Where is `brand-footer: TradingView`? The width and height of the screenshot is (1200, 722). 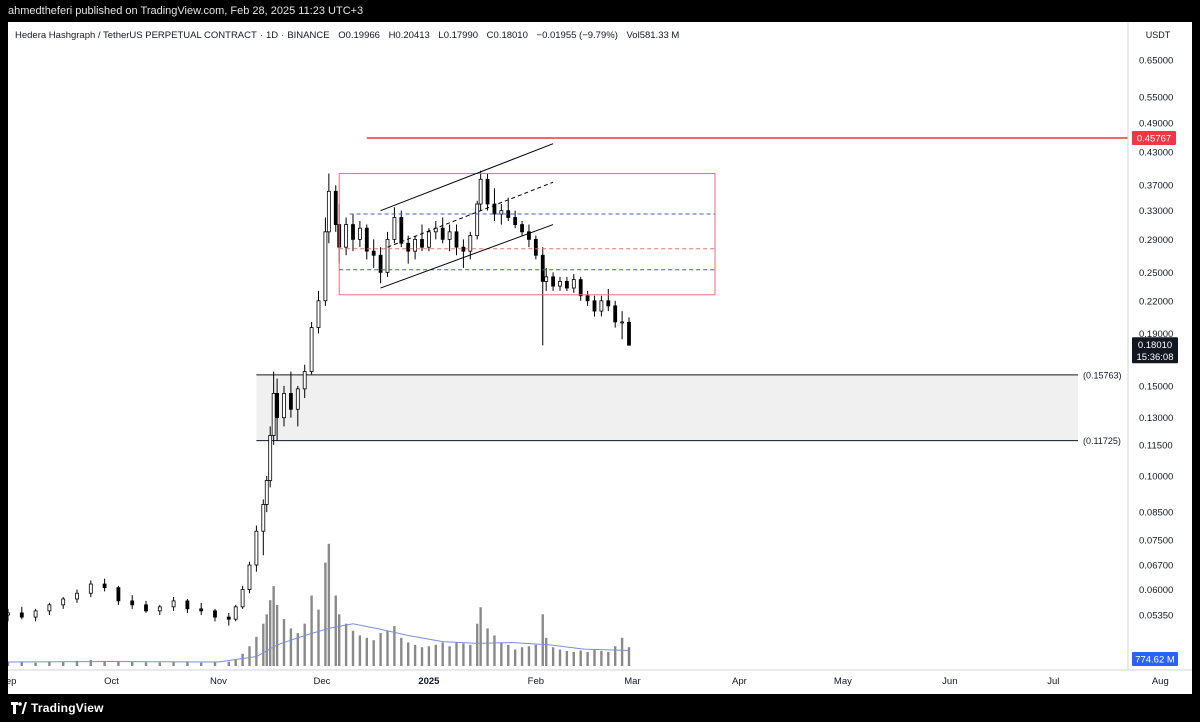
brand-footer: TradingView is located at coordinates (600, 708).